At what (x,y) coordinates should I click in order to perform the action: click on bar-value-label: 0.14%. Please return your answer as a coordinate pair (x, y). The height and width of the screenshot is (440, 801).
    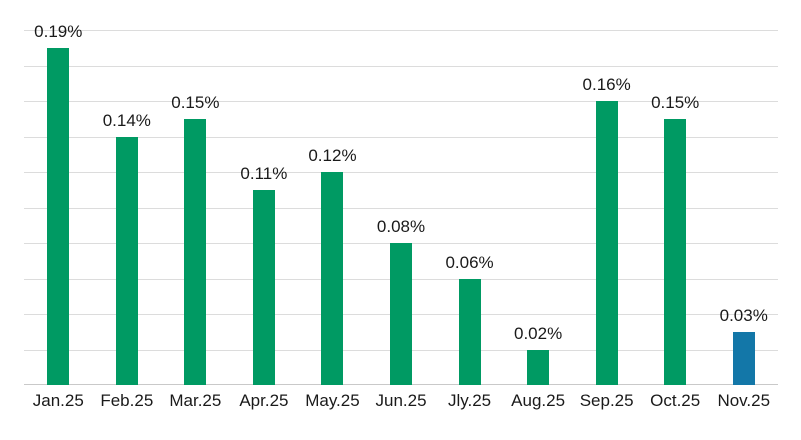
    Looking at the image, I should click on (126, 120).